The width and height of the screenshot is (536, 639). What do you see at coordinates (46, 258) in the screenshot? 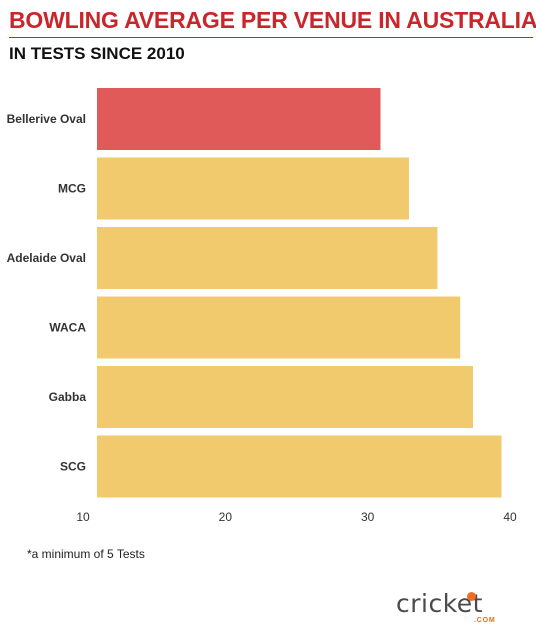
I see `category-label: Adelaide Oval` at bounding box center [46, 258].